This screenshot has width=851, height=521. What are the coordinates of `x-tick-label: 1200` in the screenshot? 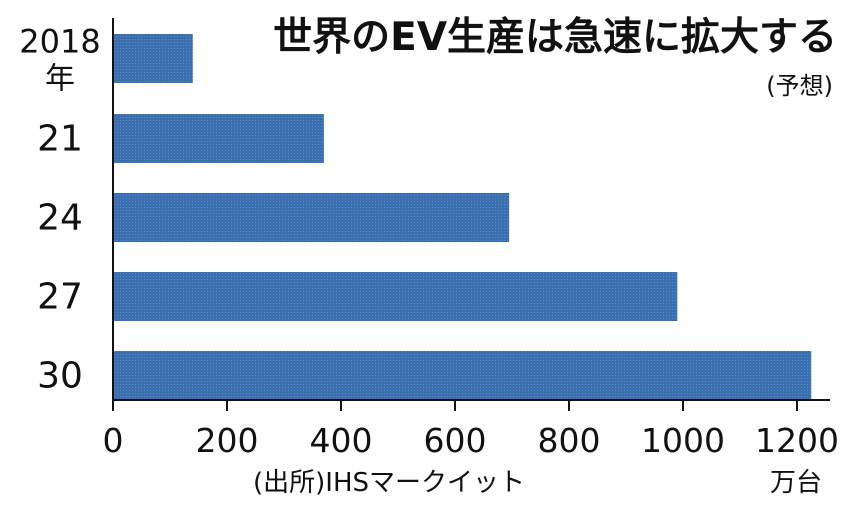 It's located at (797, 440).